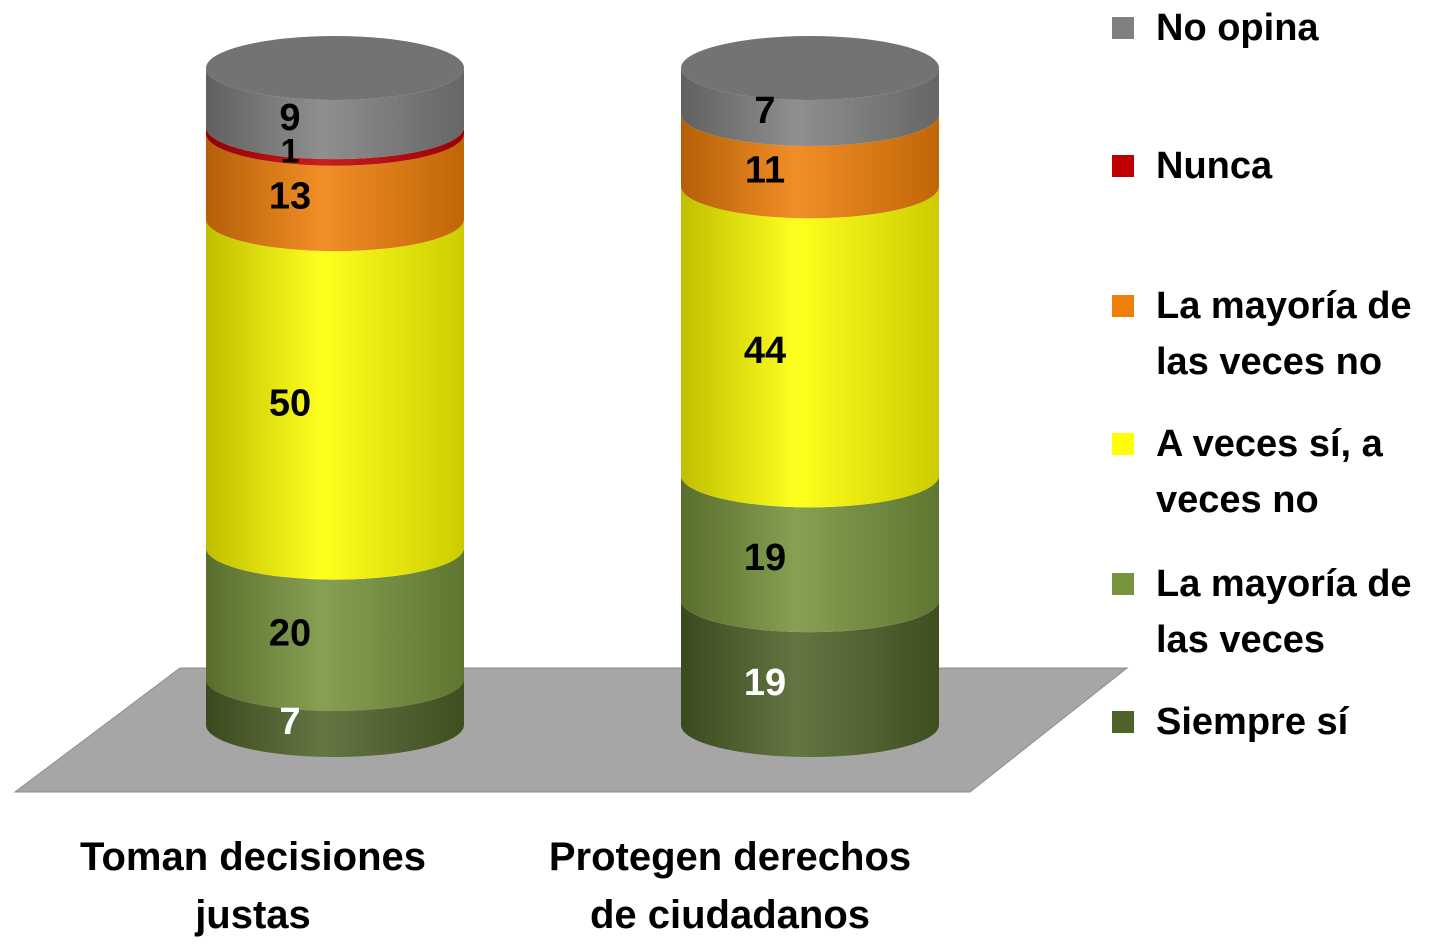 Image resolution: width=1441 pixels, height=944 pixels. I want to click on data-label-1-5: 1, so click(290, 152).